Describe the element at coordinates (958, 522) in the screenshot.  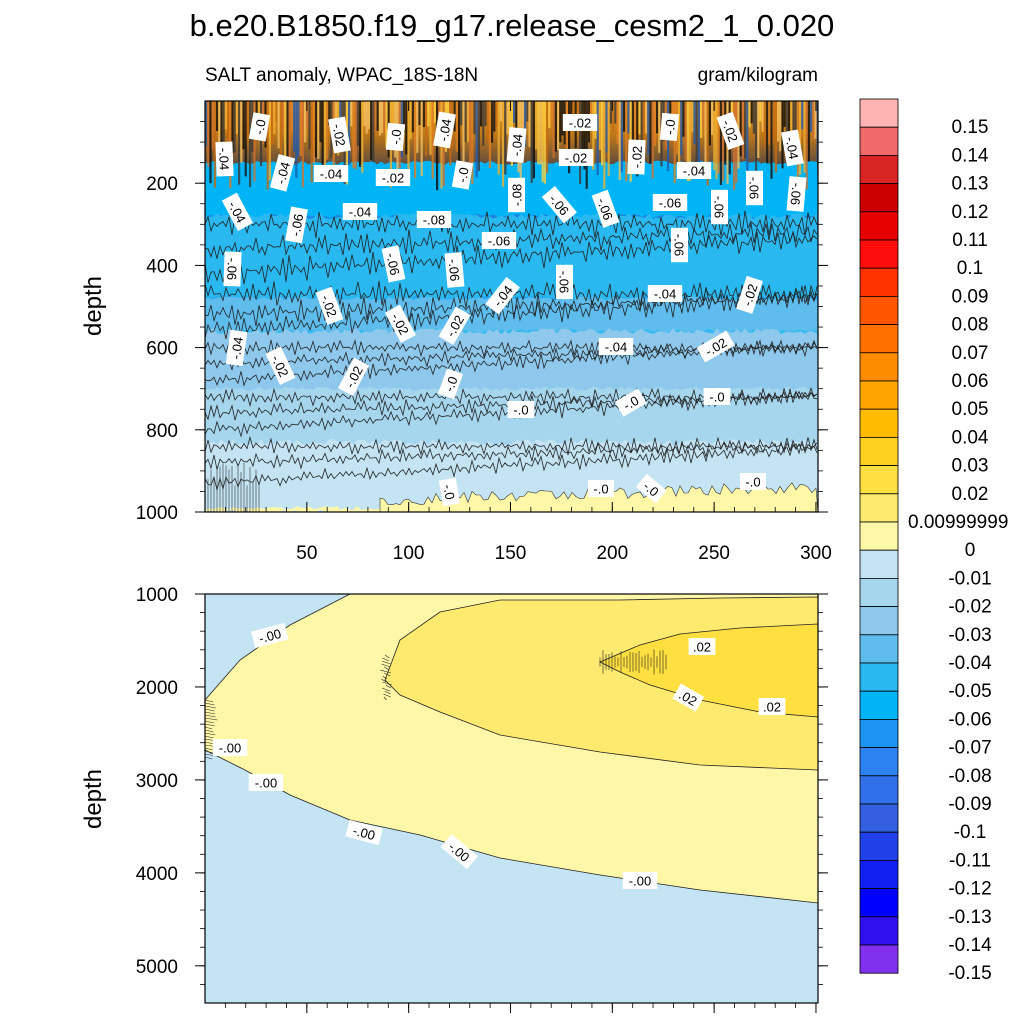
I see `colorbar-label: 0.00999999` at that location.